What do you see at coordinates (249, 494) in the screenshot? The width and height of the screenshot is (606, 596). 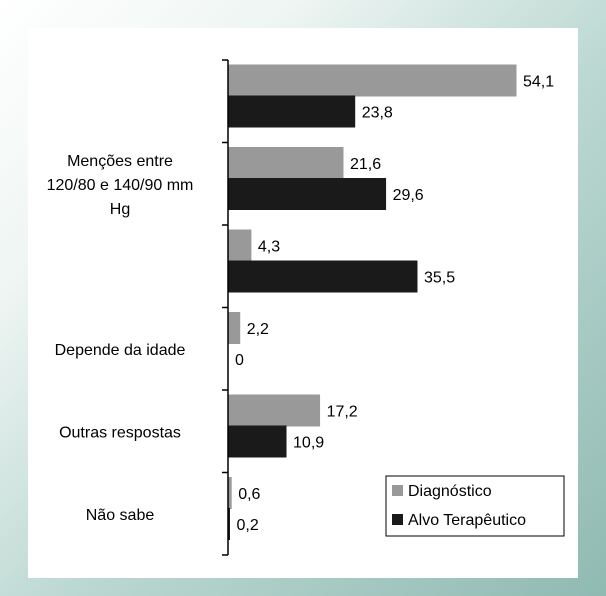 I see `value-label-diagnostico-5: 0,6` at bounding box center [249, 494].